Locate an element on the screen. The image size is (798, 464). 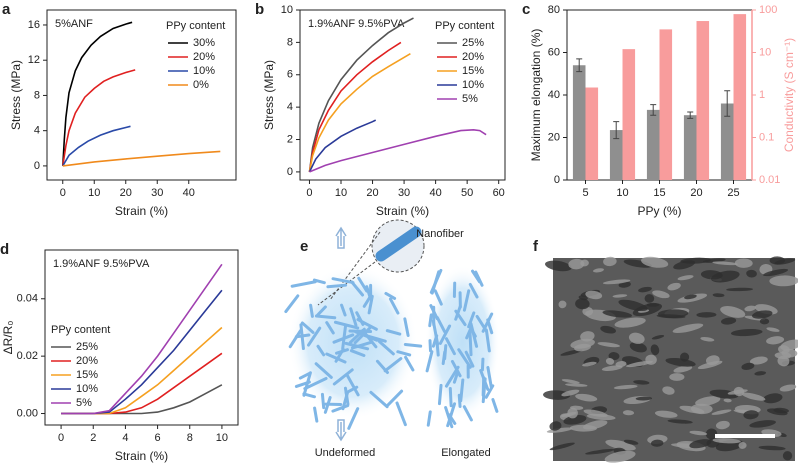
glow is located at coordinates (353, 342).